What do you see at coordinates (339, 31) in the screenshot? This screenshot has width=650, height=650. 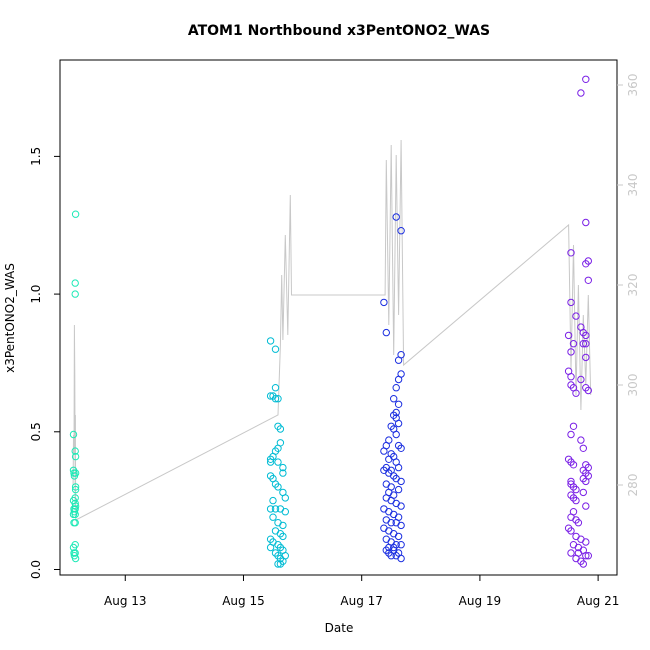 I see `chart-title: ATOM1 Northbound x3PentONO2_WAS` at bounding box center [339, 31].